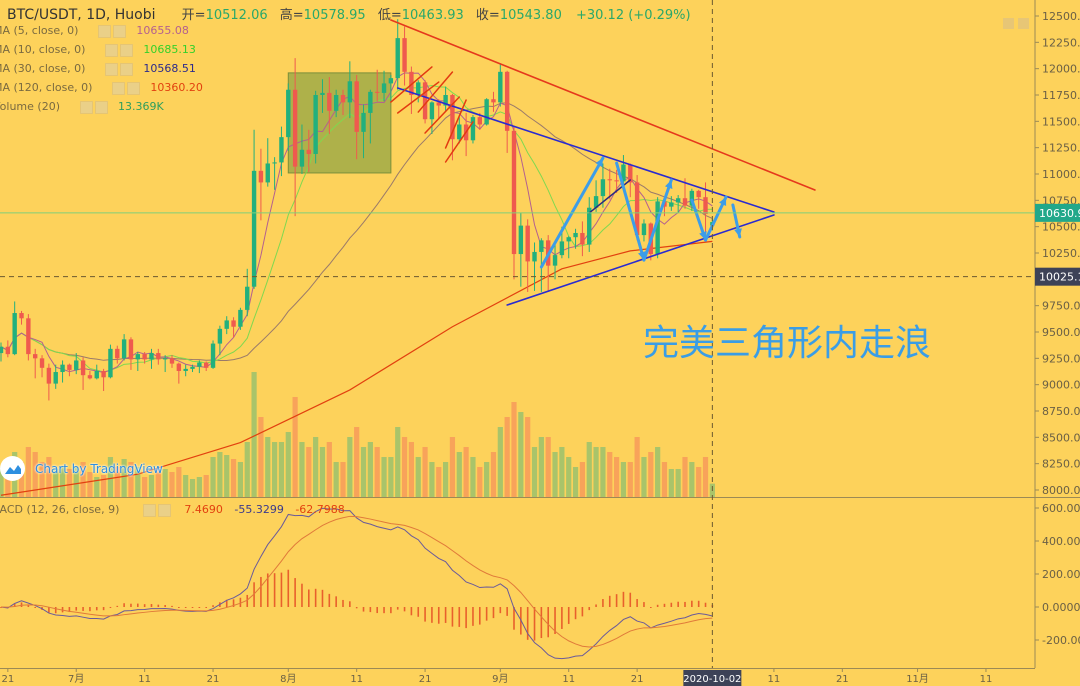 The image size is (1080, 686). I want to click on price-tick-label: 10250.00, so click(1061, 253).